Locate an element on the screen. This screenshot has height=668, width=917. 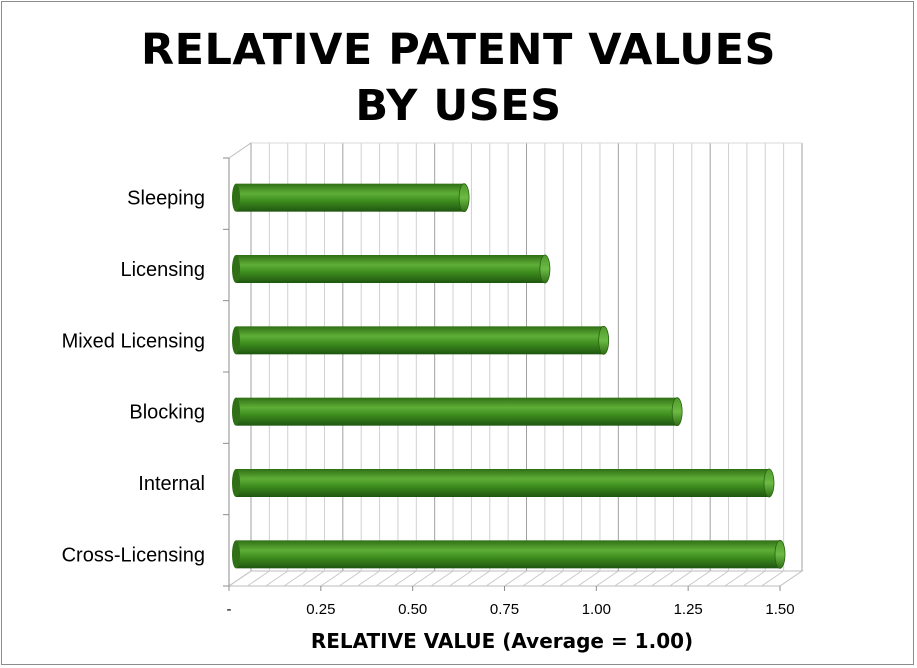
category-label: Blocking is located at coordinates (167, 413).